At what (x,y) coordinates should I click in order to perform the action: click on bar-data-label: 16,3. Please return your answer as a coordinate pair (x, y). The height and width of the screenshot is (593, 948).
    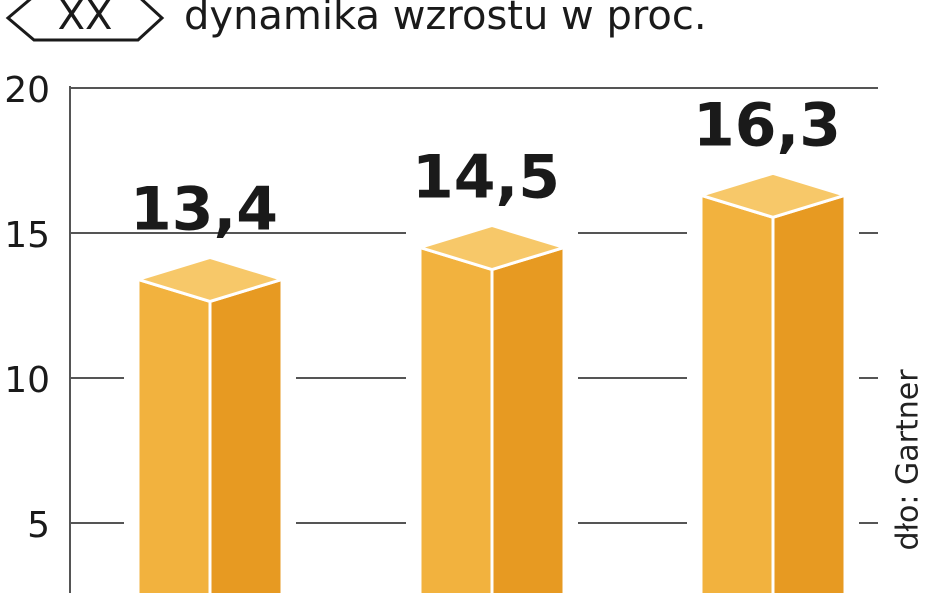
    Looking at the image, I should click on (767, 125).